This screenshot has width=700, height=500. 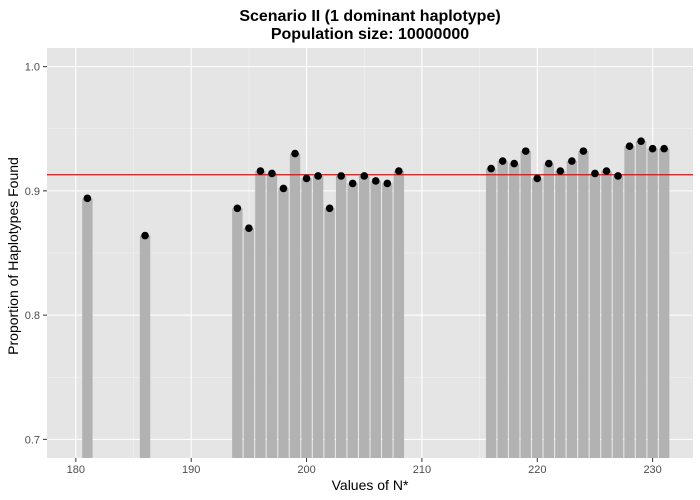 What do you see at coordinates (191, 470) in the screenshot?
I see `x-tick-label: 190` at bounding box center [191, 470].